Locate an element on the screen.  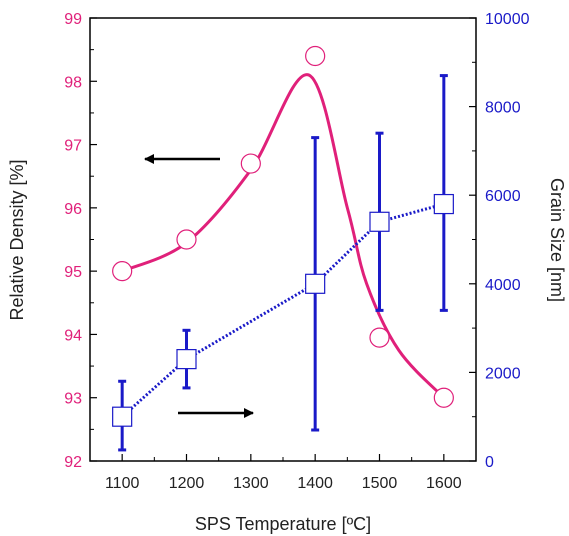
y-left-tick-label: 96 is located at coordinates (73, 209).